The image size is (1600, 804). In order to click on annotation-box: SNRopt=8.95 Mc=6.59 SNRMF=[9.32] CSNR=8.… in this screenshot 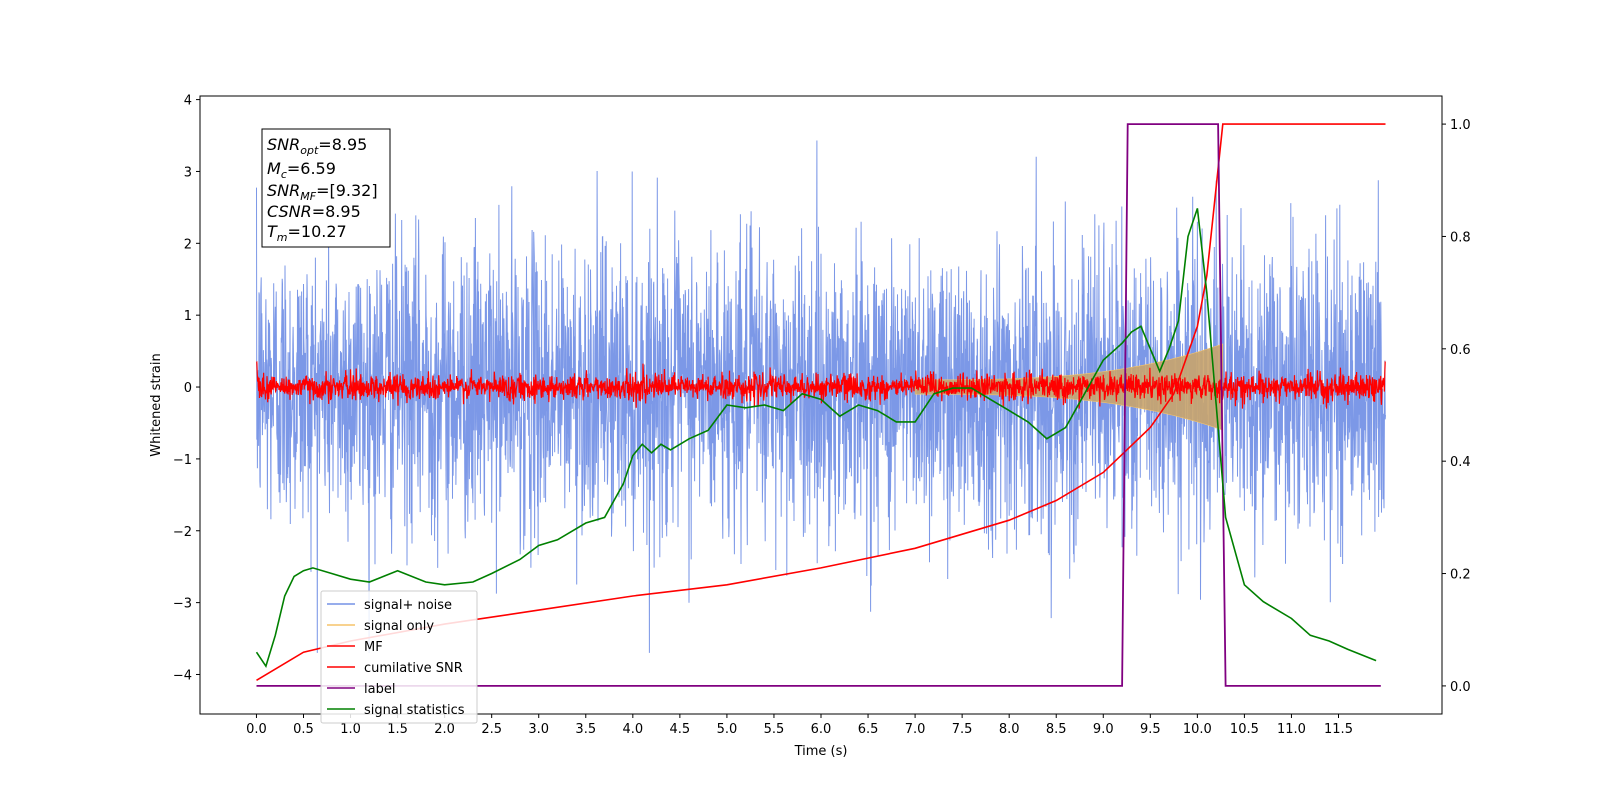, I will do `click(326, 188)`.